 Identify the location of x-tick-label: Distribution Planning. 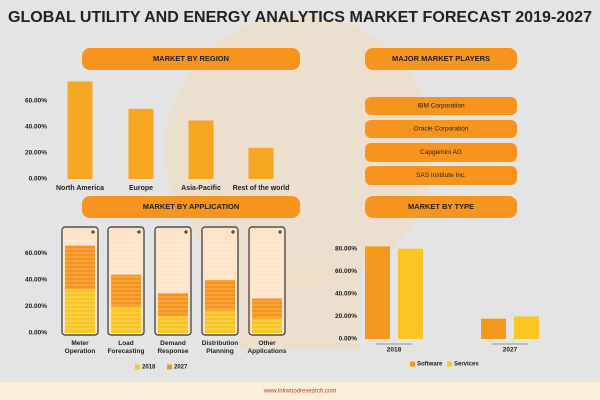
(220, 347).